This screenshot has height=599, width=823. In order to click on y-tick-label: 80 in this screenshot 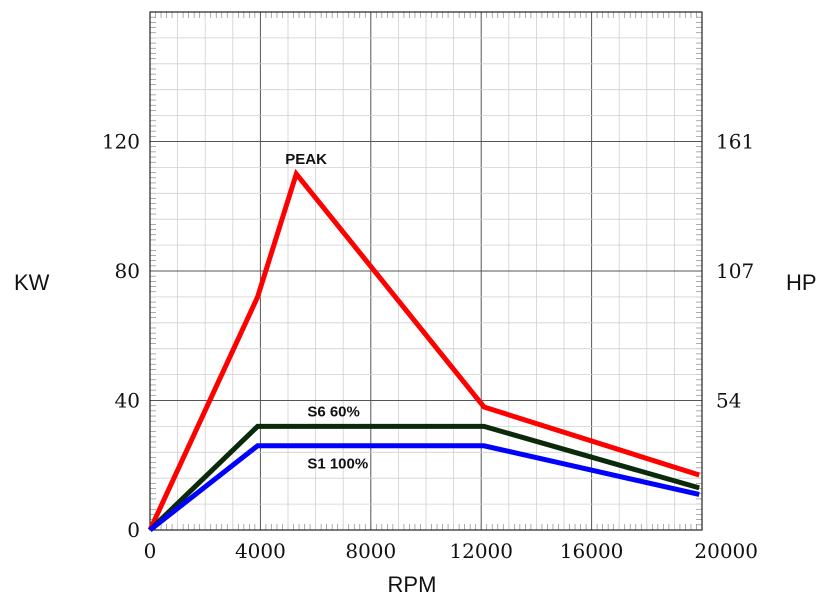, I will do `click(127, 271)`.